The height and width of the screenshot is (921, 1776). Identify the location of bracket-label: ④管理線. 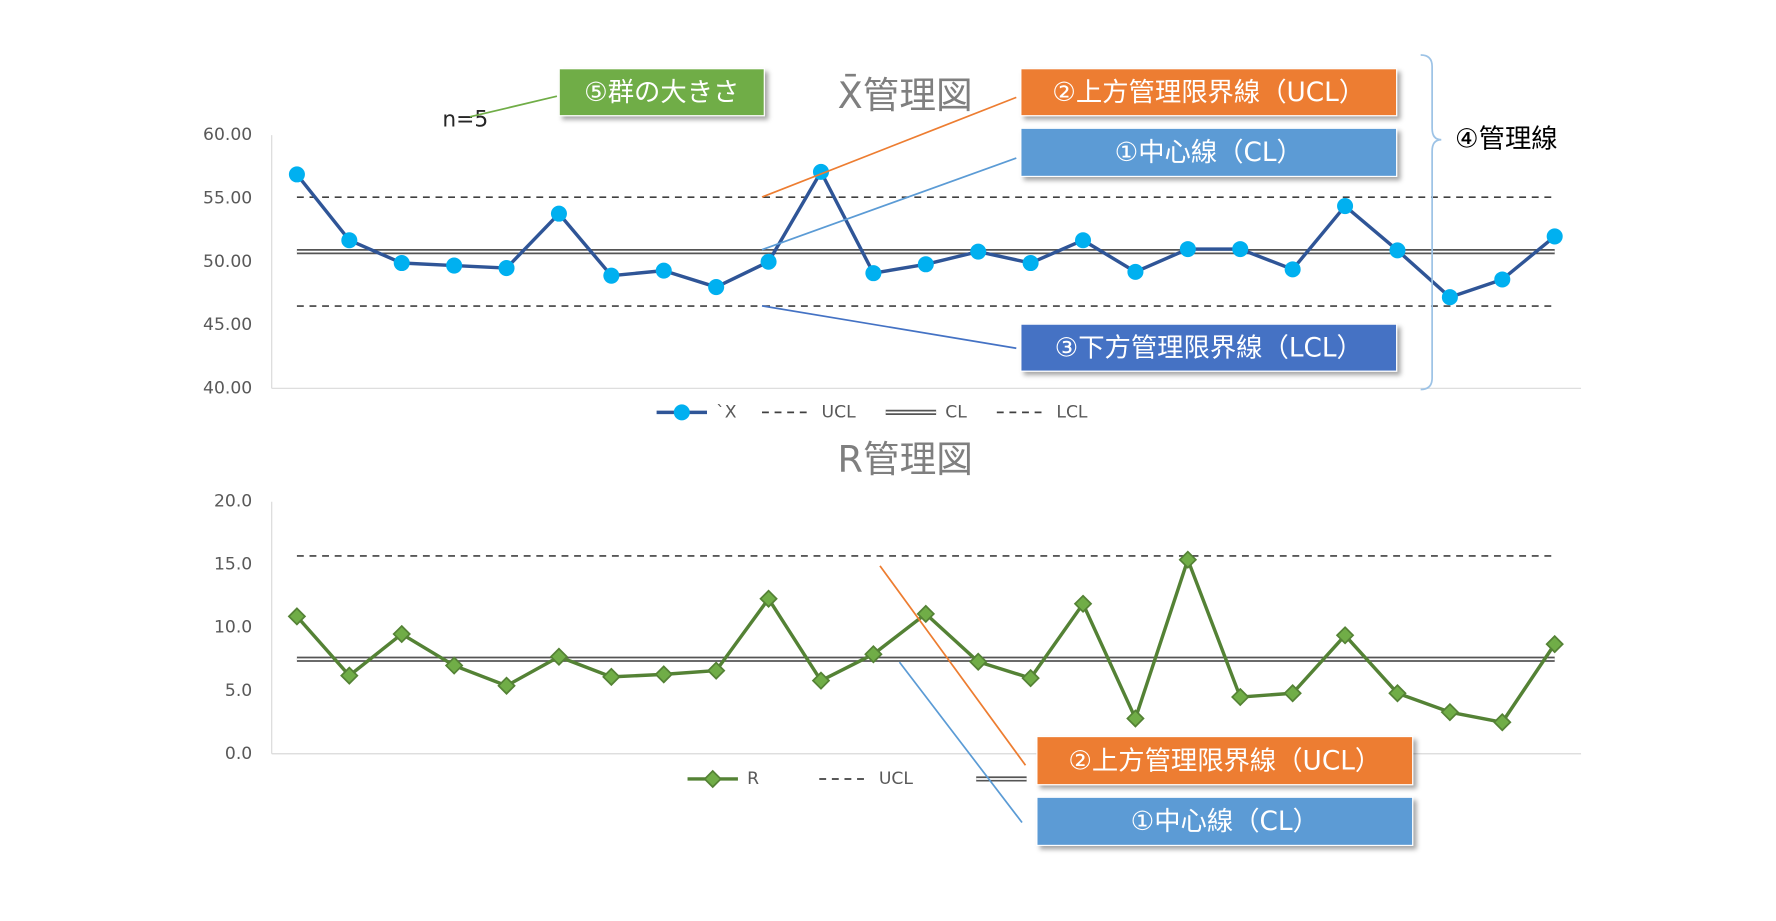
(1506, 139).